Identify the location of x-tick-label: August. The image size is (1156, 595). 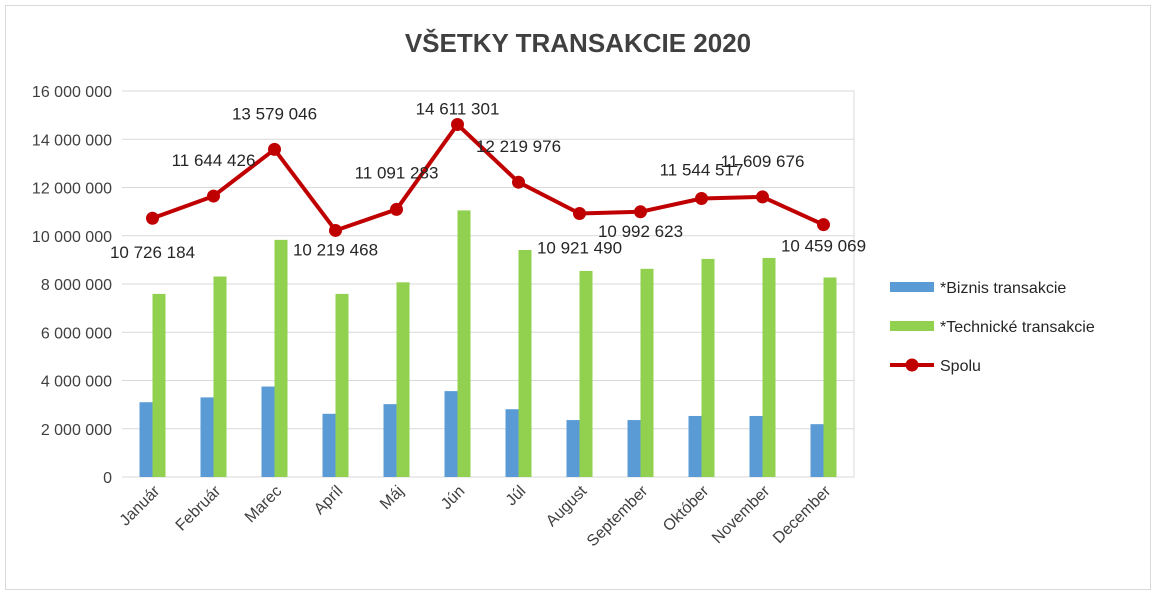
(567, 506).